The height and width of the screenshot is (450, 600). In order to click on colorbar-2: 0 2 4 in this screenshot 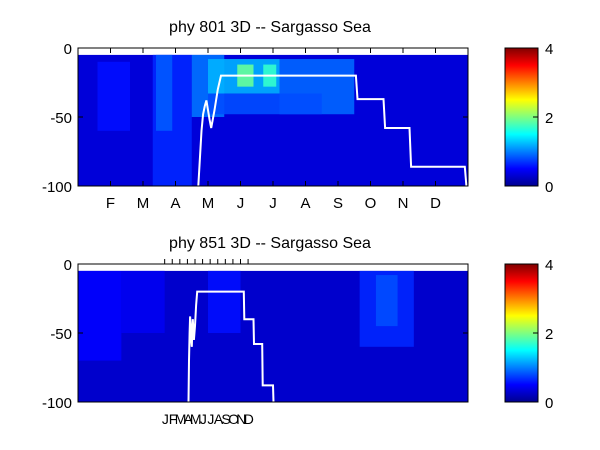, I will do `click(528, 334)`.